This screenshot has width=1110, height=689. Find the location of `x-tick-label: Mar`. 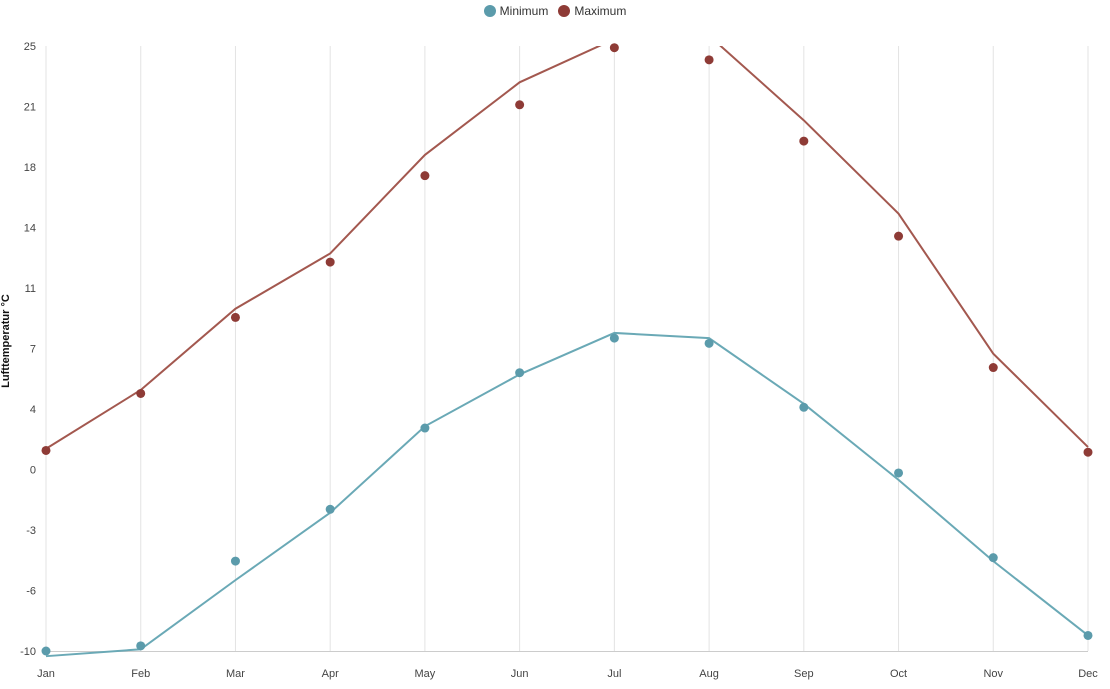

x-tick-label: Mar is located at coordinates (235, 674).